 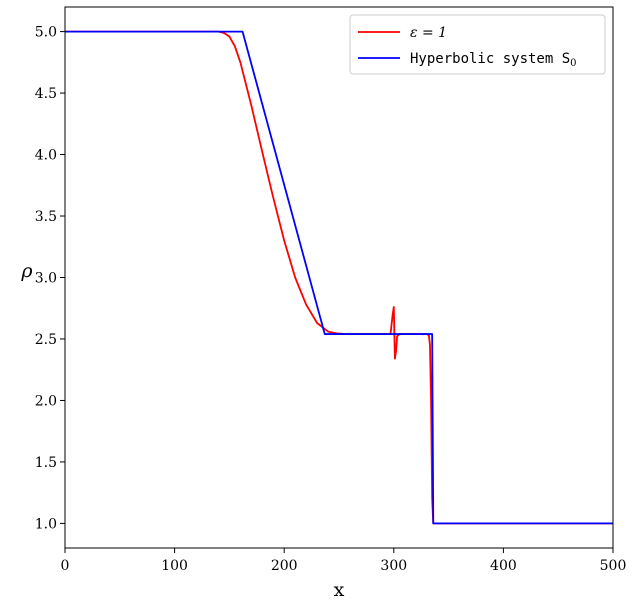 I want to click on legend-label-eps: ε = 1, so click(x=428, y=33).